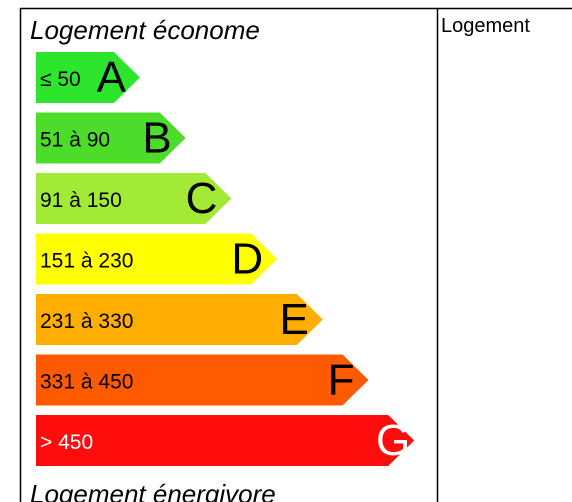 The height and width of the screenshot is (502, 572). I want to click on band-letter: E, so click(293, 319).